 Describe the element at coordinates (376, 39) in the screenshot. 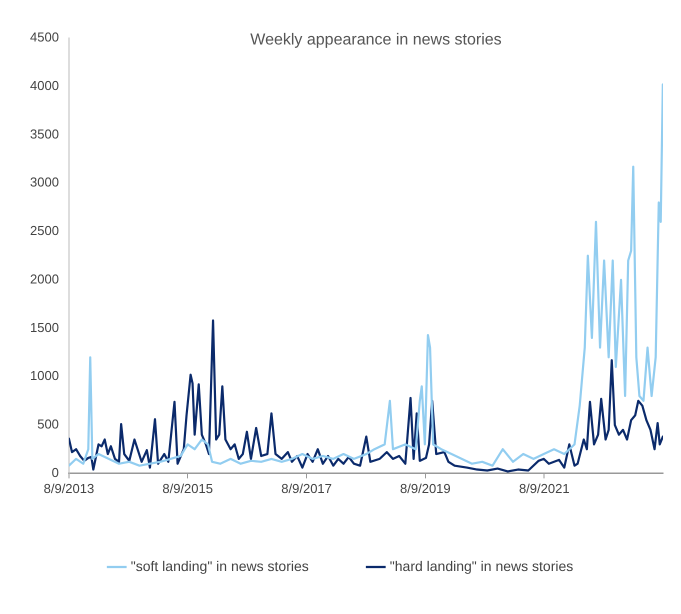

I see `chart-title: Weekly appearance in news stories` at that location.